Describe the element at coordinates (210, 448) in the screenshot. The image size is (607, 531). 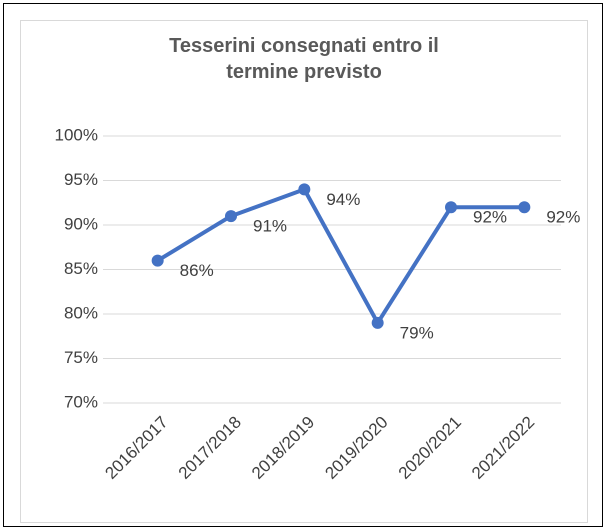
I see `x-tick-label: 2017/2018` at that location.